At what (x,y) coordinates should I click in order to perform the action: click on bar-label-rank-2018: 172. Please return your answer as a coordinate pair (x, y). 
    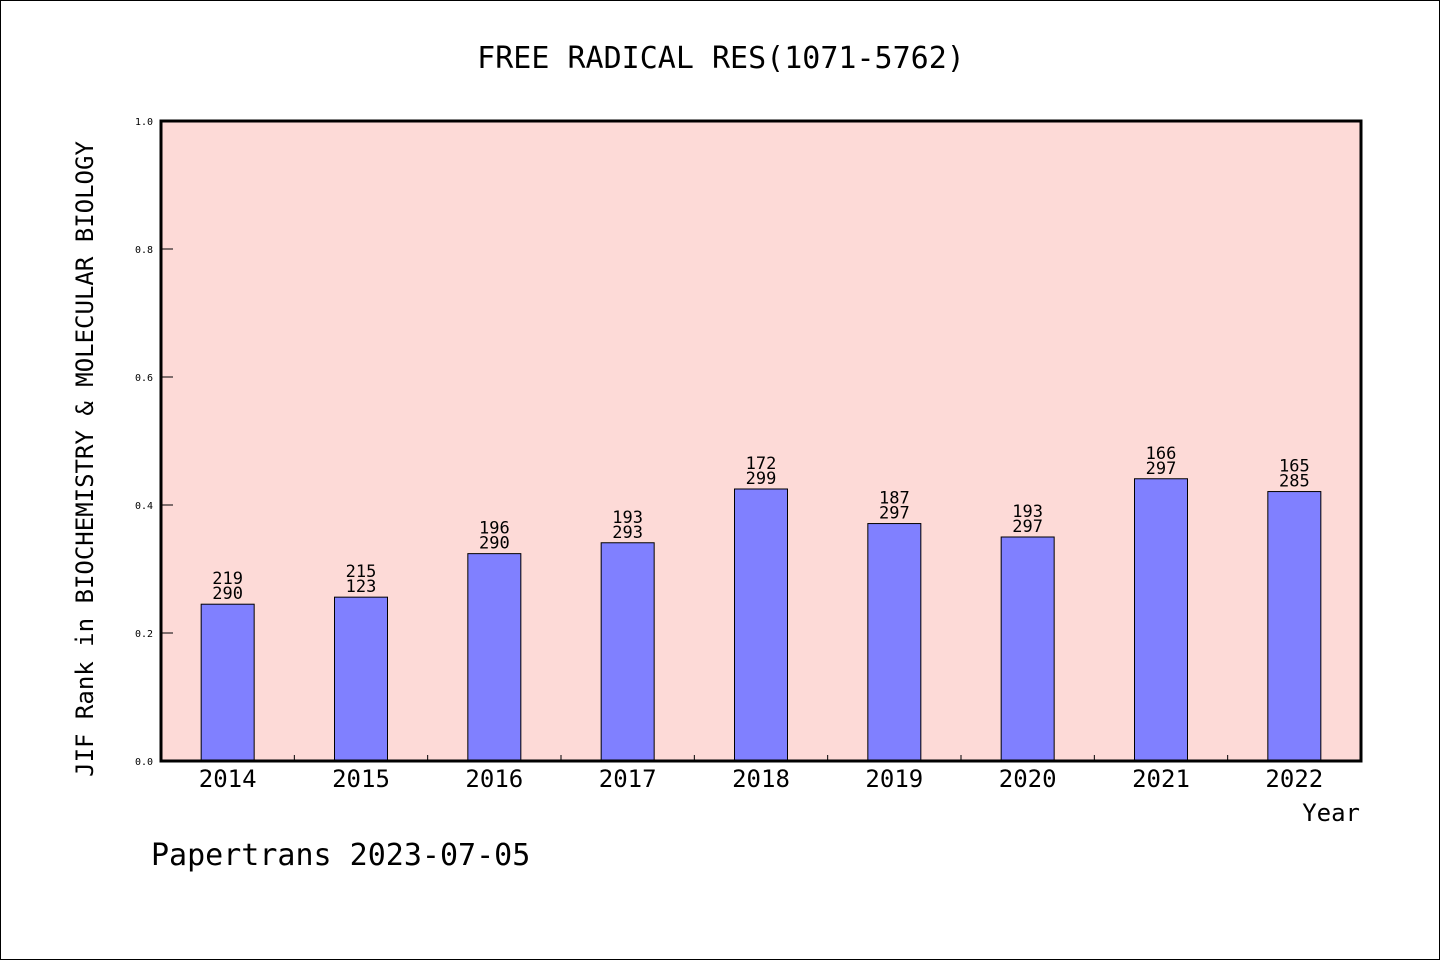
    Looking at the image, I should click on (761, 464).